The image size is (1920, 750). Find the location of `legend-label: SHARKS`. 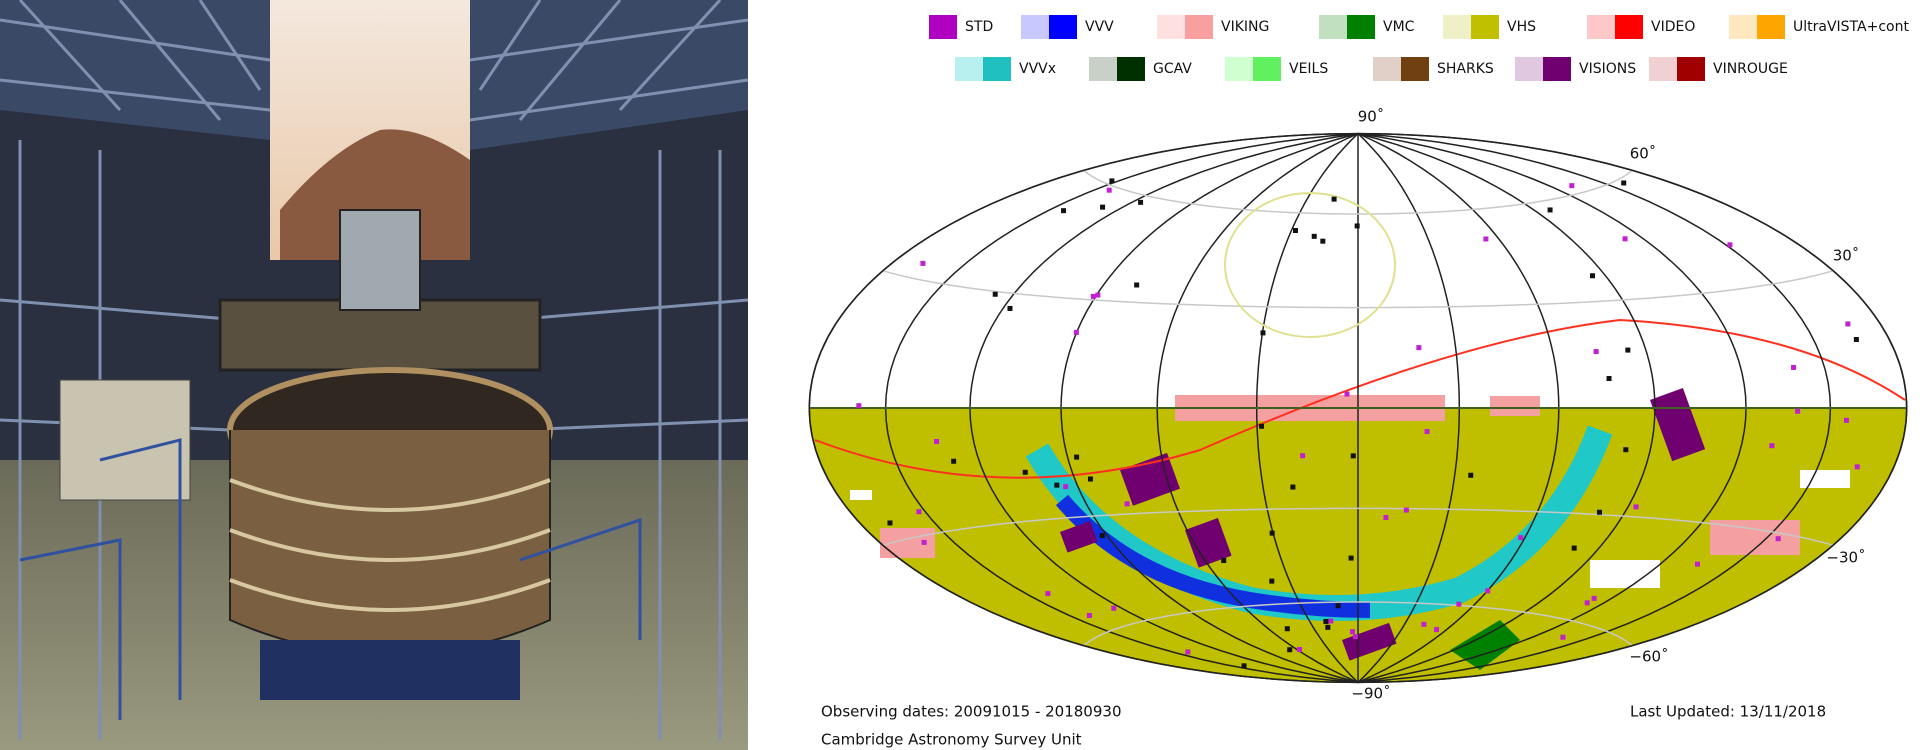

legend-label: SHARKS is located at coordinates (1465, 69).